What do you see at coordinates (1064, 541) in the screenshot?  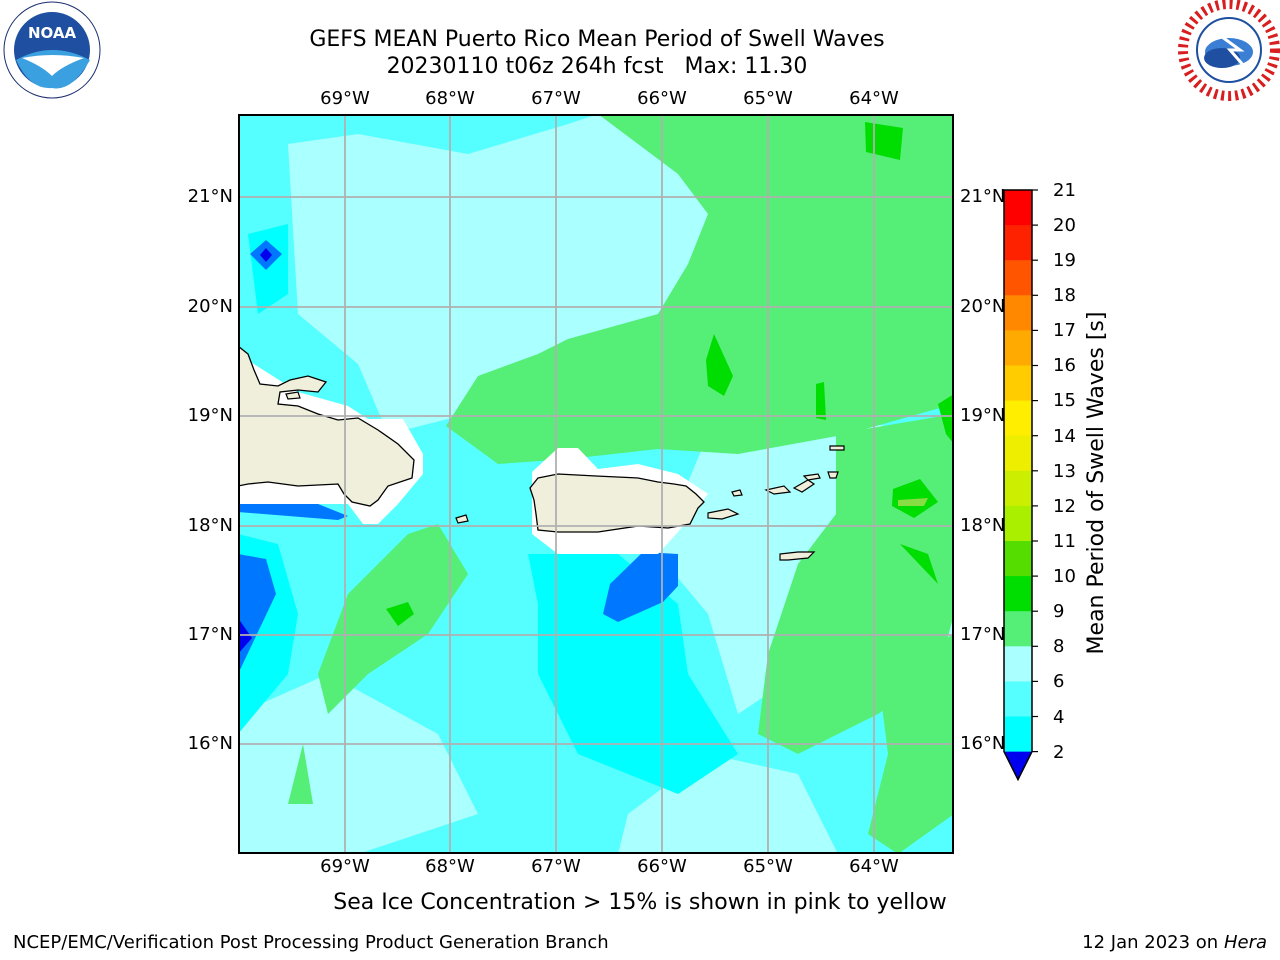 I see `colorbar-tick-label: 11` at bounding box center [1064, 541].